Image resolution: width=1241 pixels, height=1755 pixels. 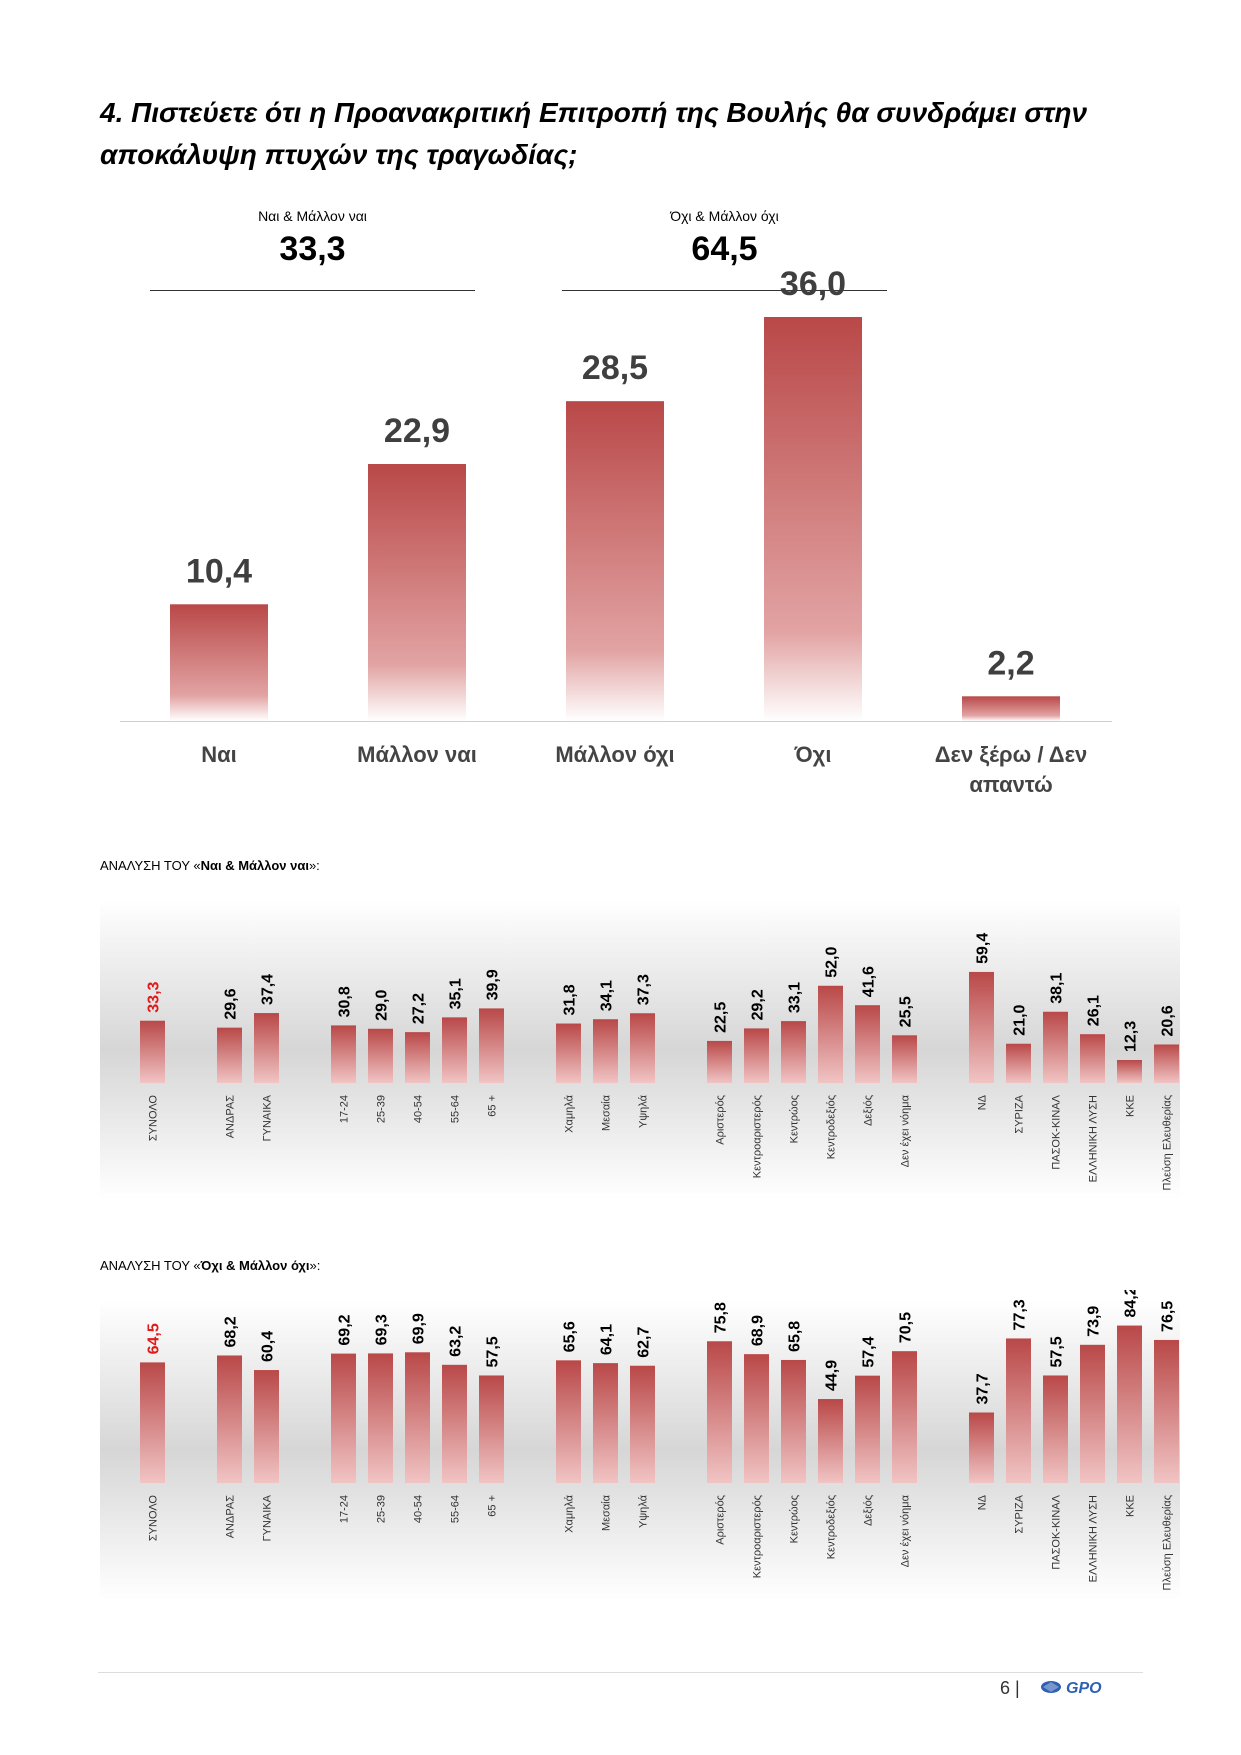 What do you see at coordinates (1131, 1304) in the screenshot?
I see `data-label: 84,2` at bounding box center [1131, 1304].